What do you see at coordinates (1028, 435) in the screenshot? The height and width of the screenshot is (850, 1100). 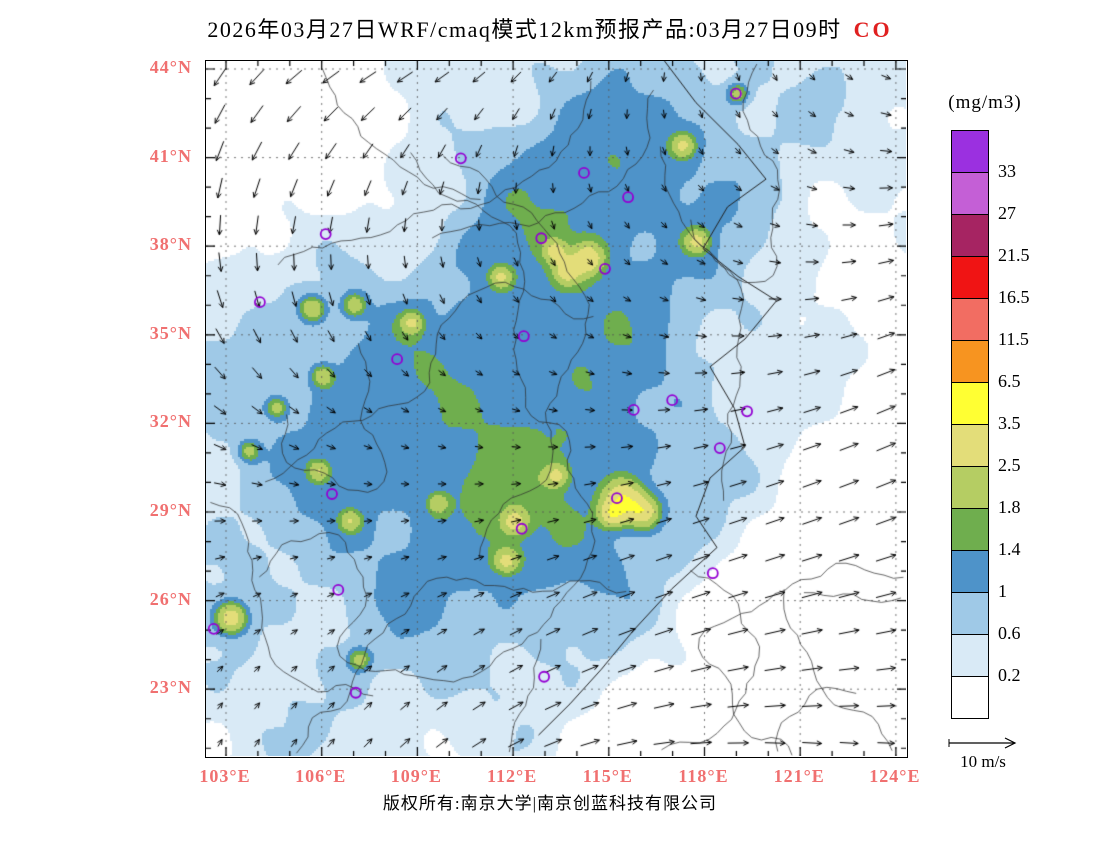 I see `legend-colorbar-labels: 33 27 21.5 16.5 11.5 6.5 3.5 2.5 1.8 1.4 1 0.6 0.2` at bounding box center [1028, 435].